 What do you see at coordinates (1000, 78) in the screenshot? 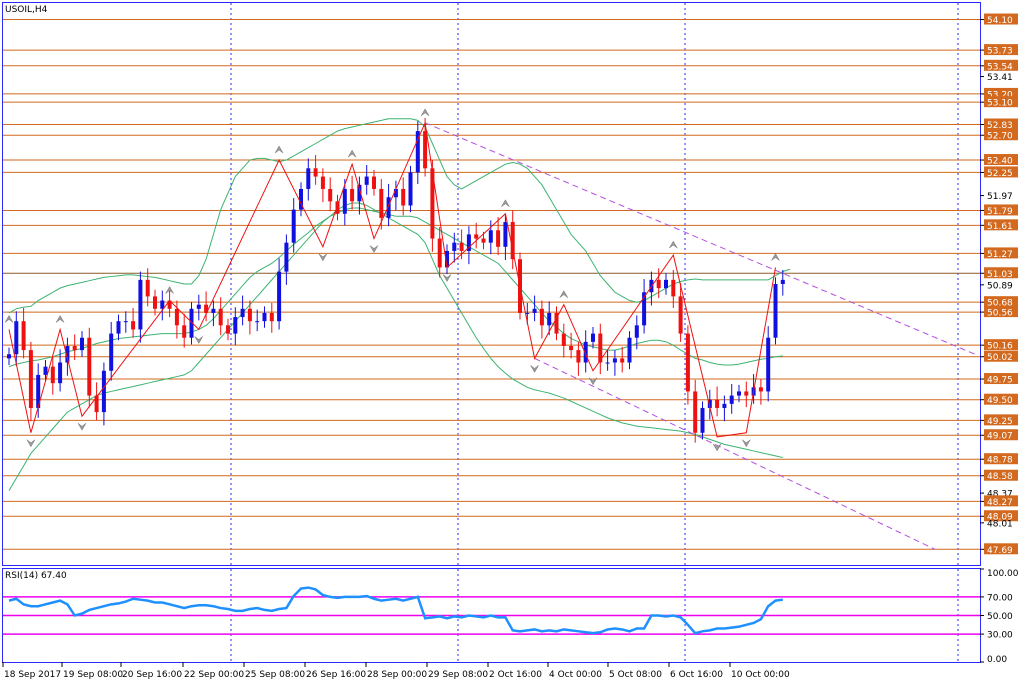
I see `price-tick-label: 53.41` at bounding box center [1000, 78].